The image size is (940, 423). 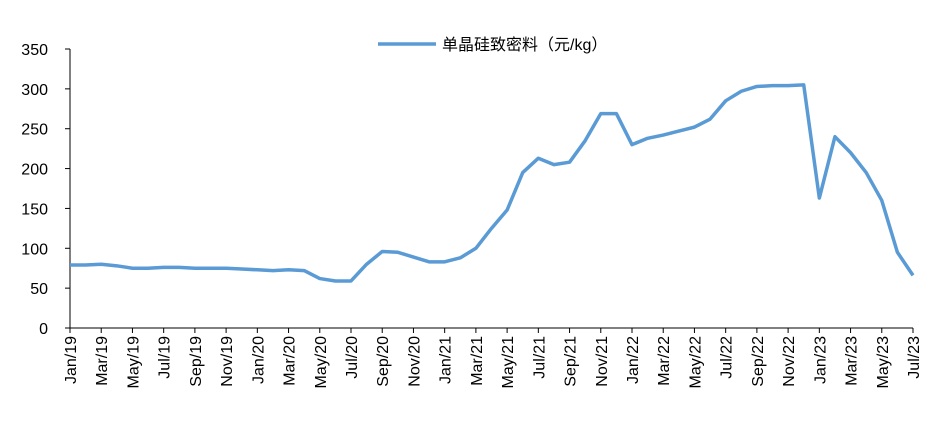 I want to click on x-tick-label: Jul/20, so click(x=352, y=357).